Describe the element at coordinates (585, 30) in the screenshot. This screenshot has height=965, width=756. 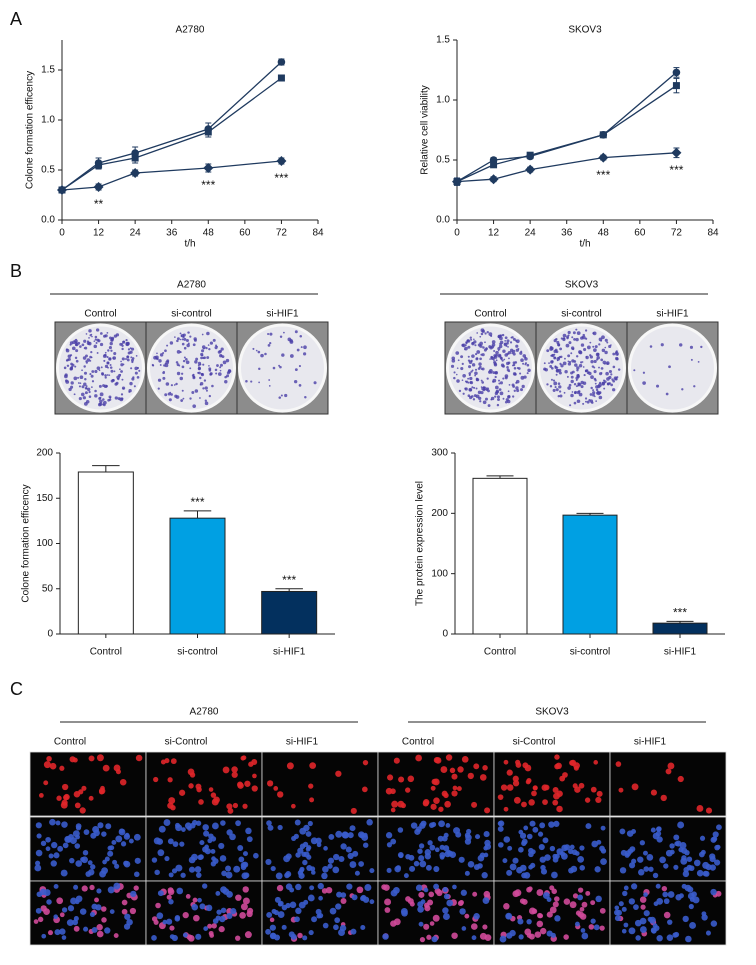
I see `chart-title: SKOV3` at that location.